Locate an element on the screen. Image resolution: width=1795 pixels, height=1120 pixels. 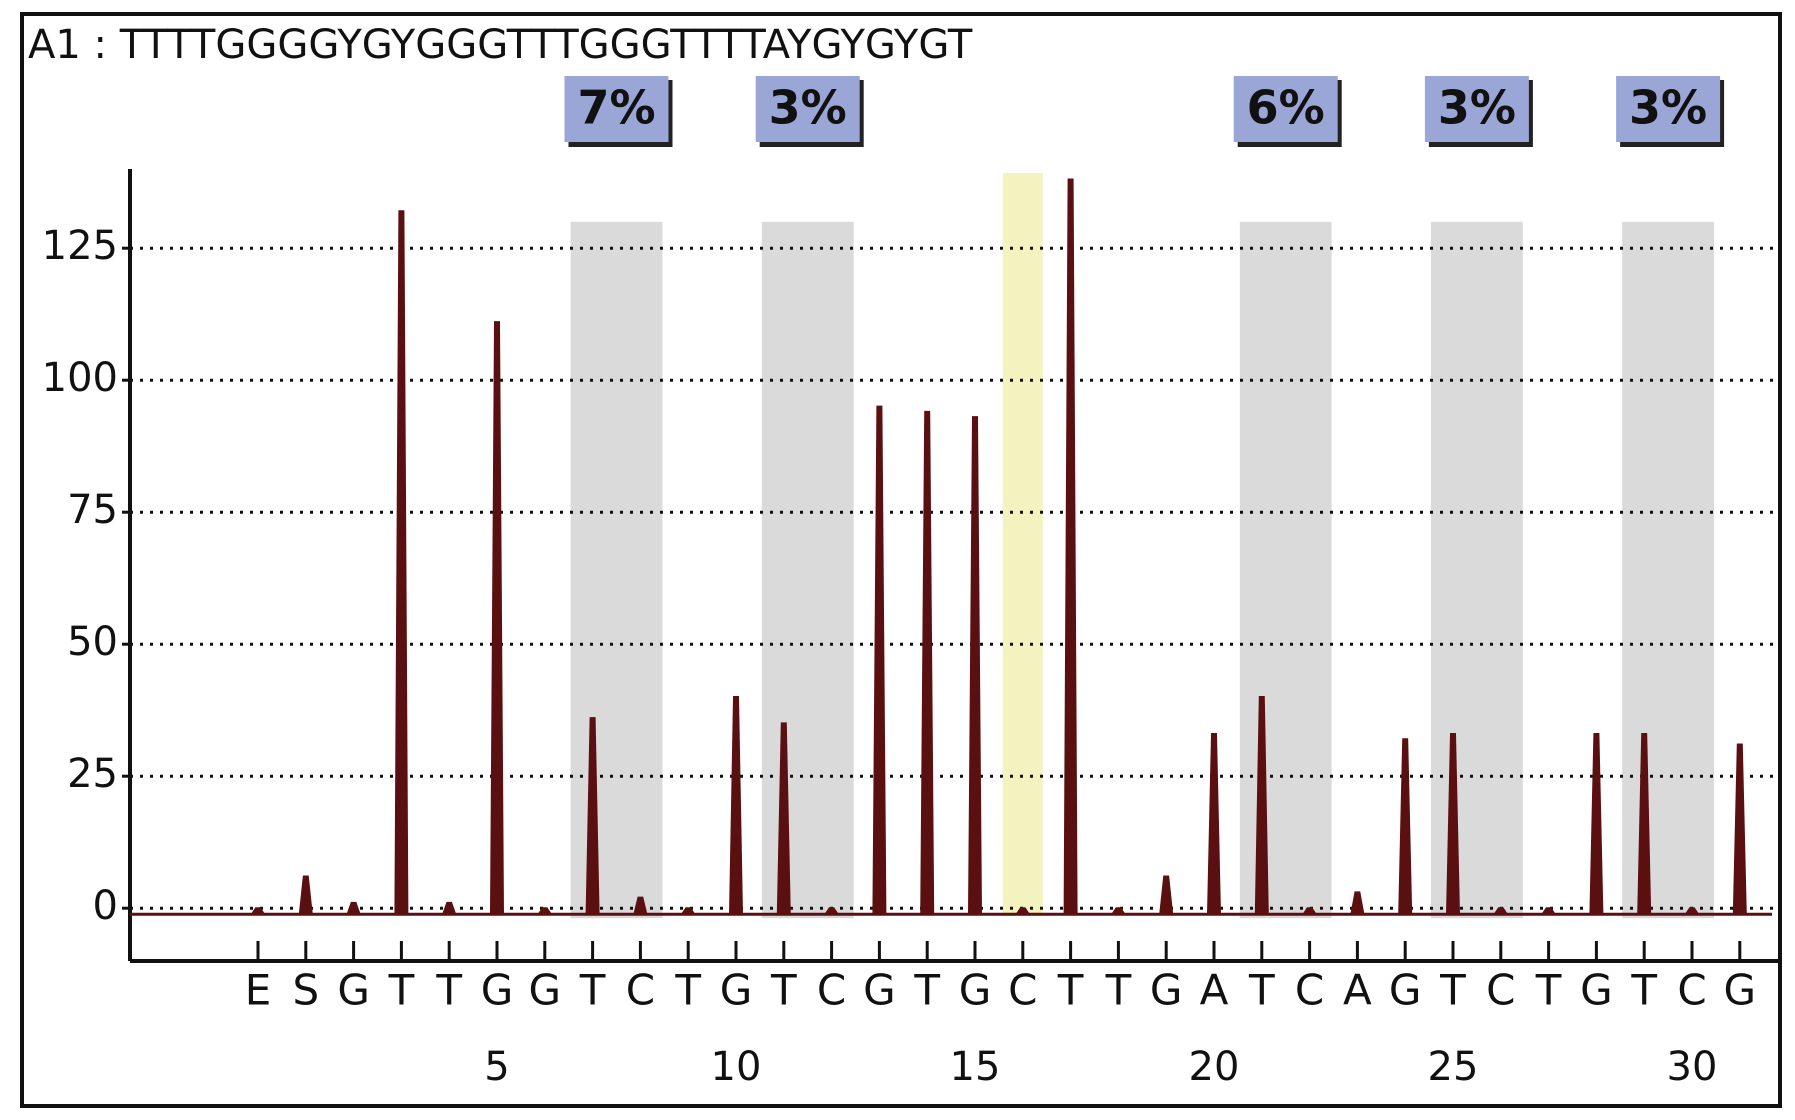
x-category-label: E is located at coordinates (258, 990).